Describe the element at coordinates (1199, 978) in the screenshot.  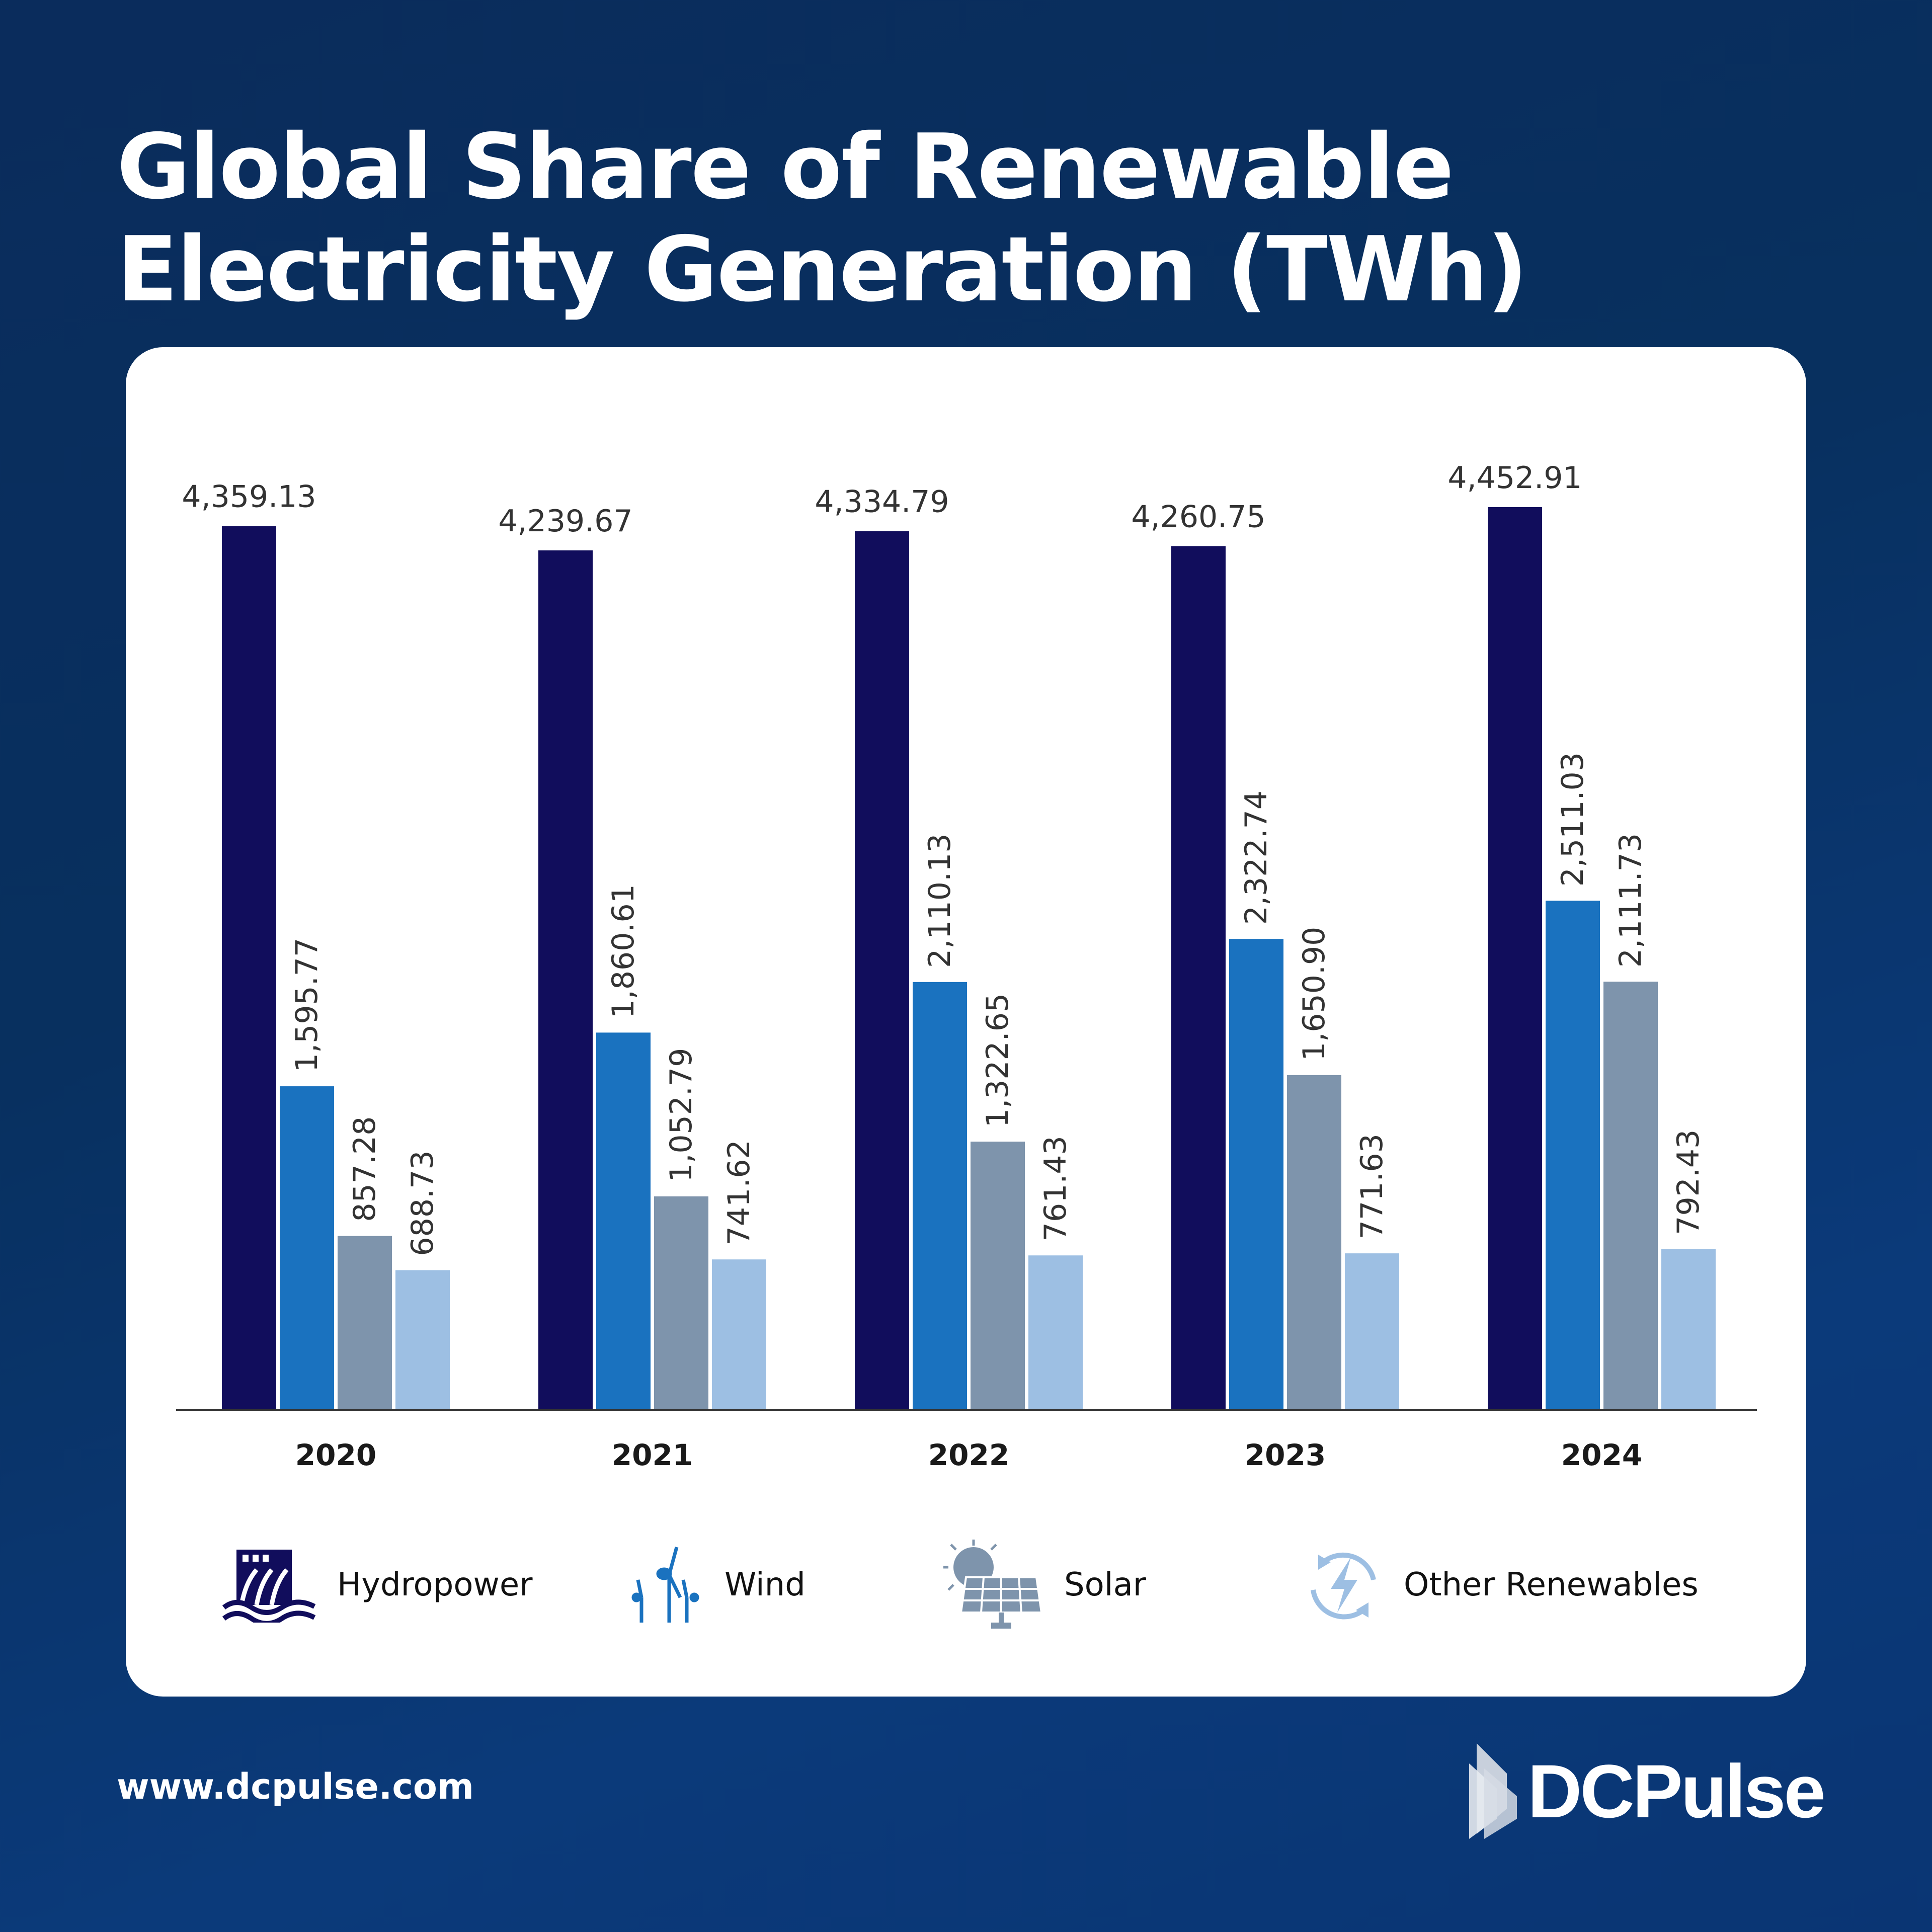
I see `bar-hydropower-2023` at that location.